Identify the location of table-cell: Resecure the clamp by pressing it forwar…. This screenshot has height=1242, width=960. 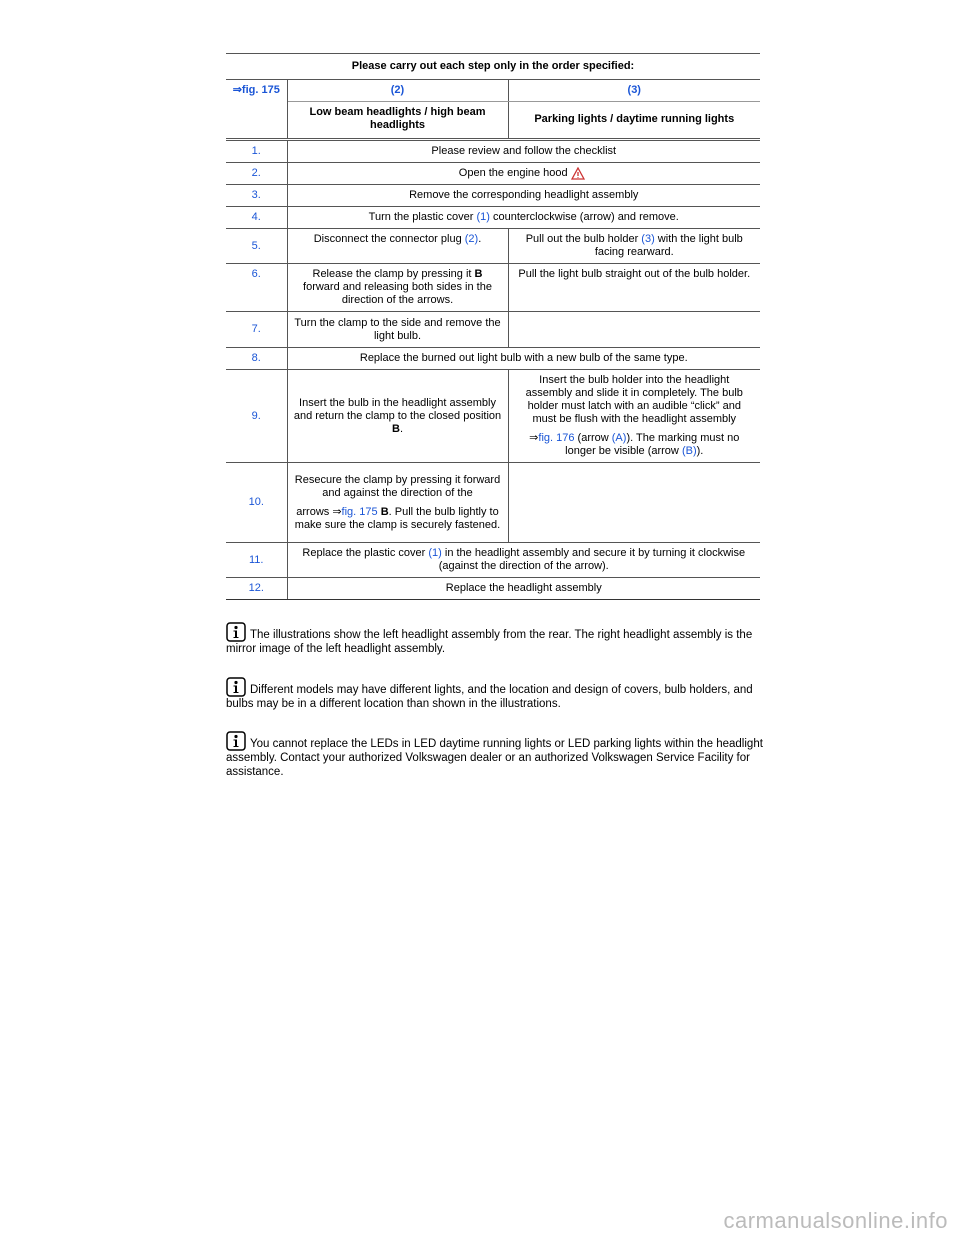
(398, 502).